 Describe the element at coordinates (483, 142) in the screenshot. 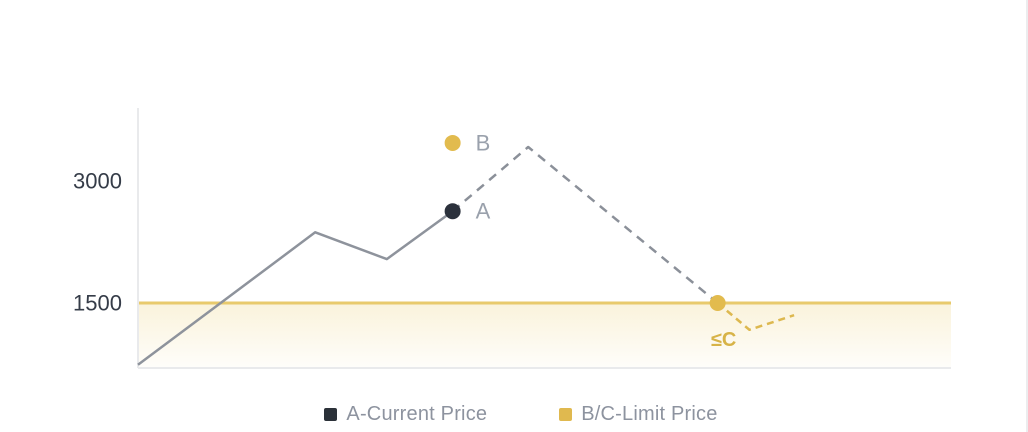

I see `point-B-label: B` at that location.